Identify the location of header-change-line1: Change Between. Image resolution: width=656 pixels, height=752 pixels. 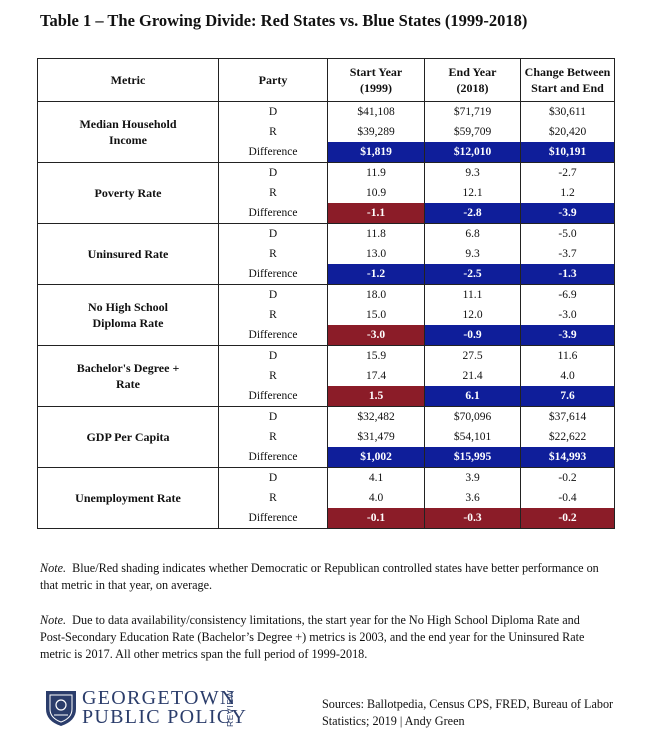
(567, 72).